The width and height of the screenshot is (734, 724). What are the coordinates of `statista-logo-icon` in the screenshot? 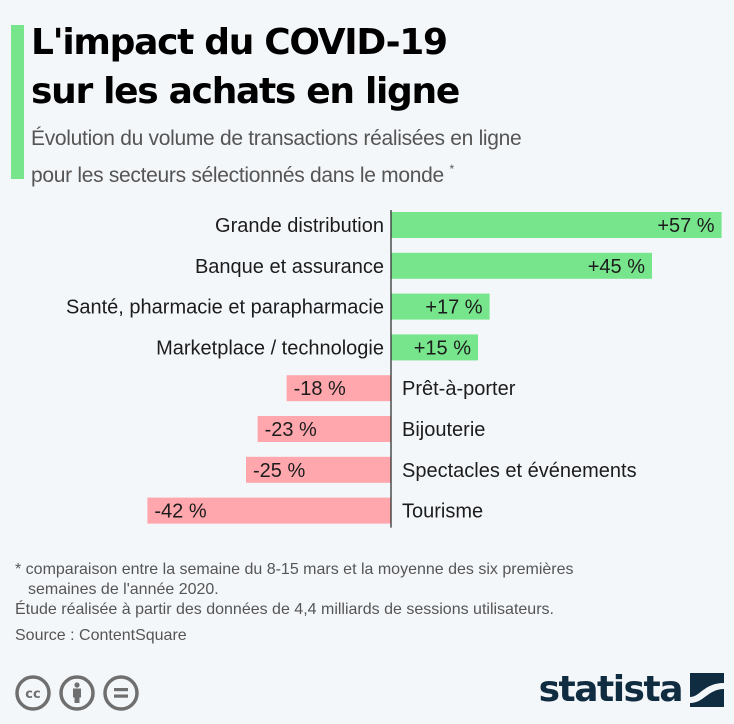 It's located at (707, 690).